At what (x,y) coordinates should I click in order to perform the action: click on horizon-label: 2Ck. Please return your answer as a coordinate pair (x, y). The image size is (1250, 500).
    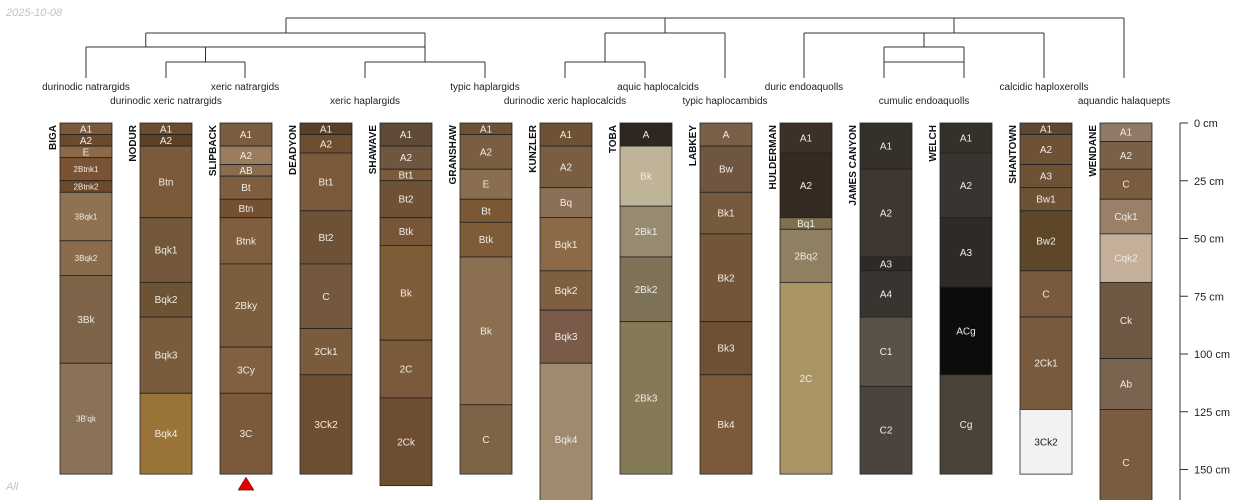
    Looking at the image, I should click on (406, 442).